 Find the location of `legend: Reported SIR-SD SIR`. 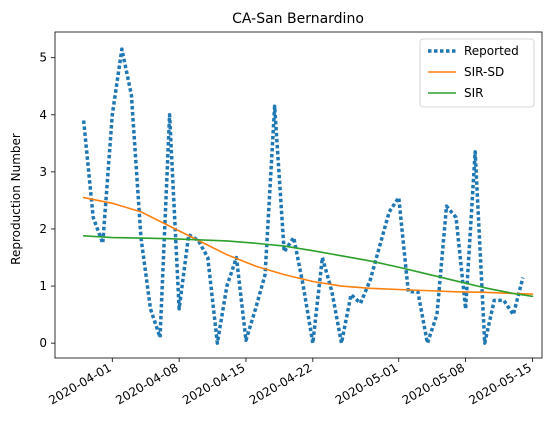

legend: Reported SIR-SD SIR is located at coordinates (477, 73).